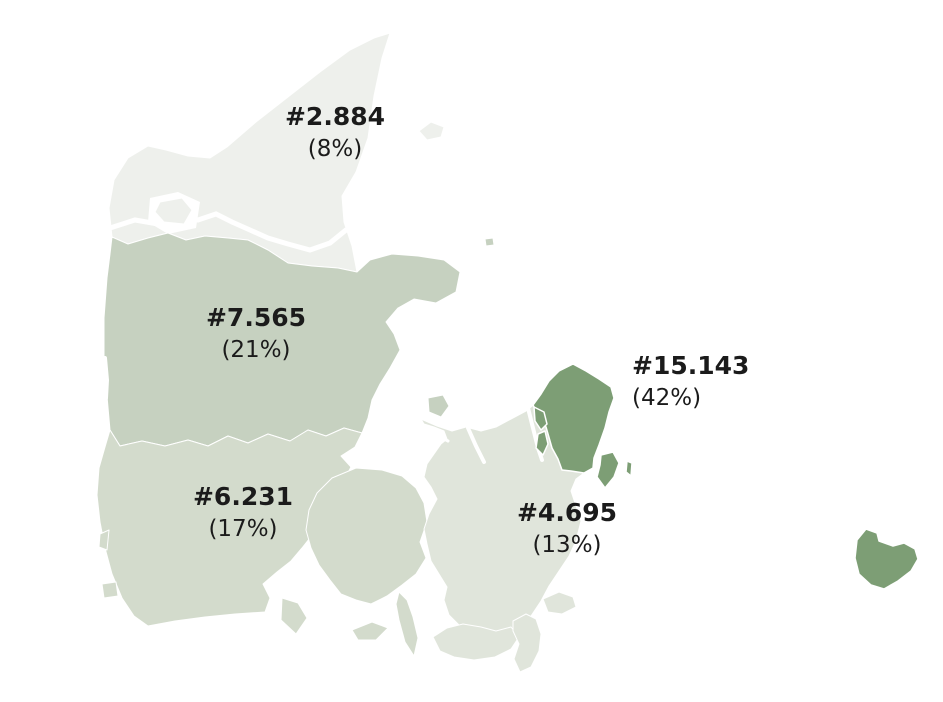  Describe the element at coordinates (243, 496) in the screenshot. I see `label-syddanmark-value: #6.231` at that location.